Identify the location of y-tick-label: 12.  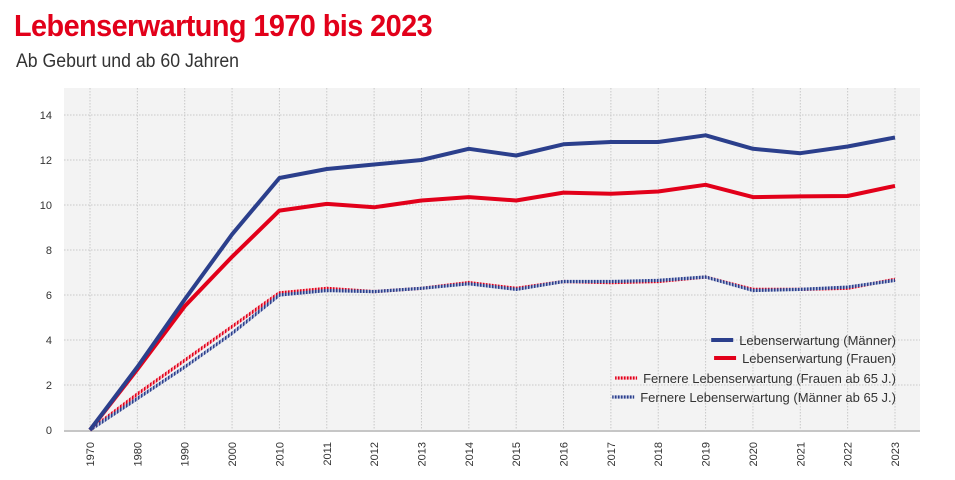
(46, 161).